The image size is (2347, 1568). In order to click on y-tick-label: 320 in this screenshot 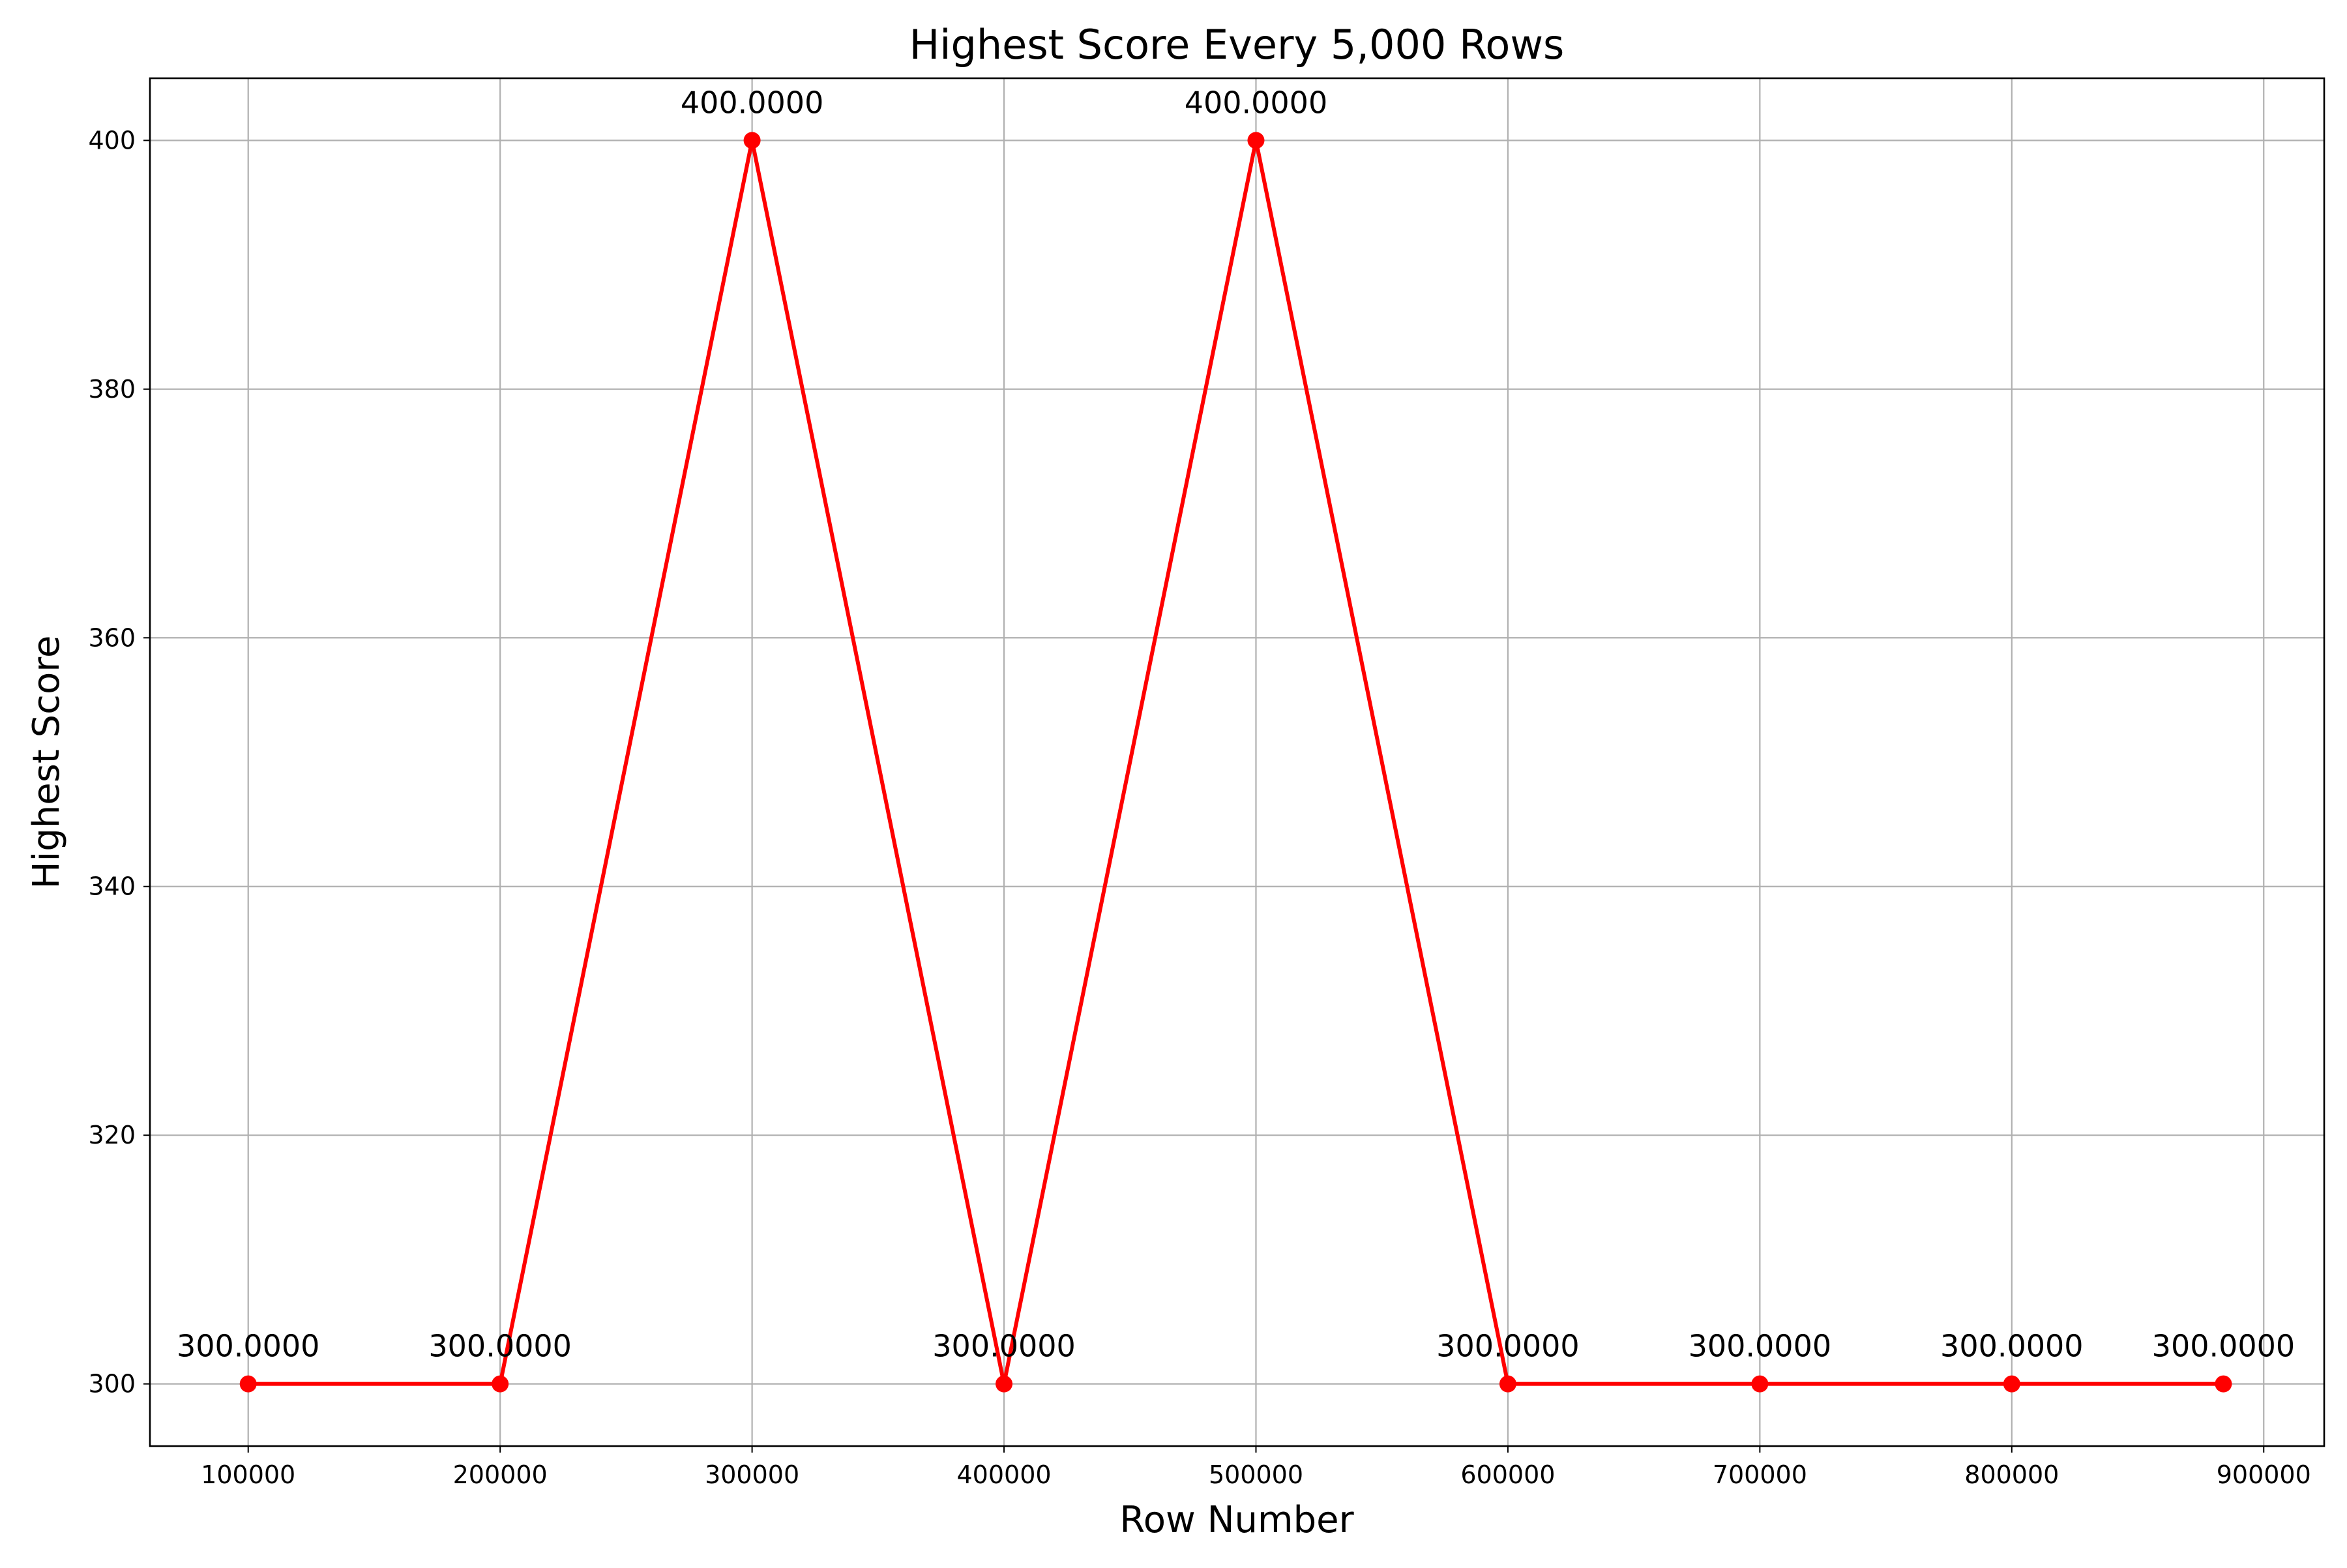, I will do `click(112, 1135)`.